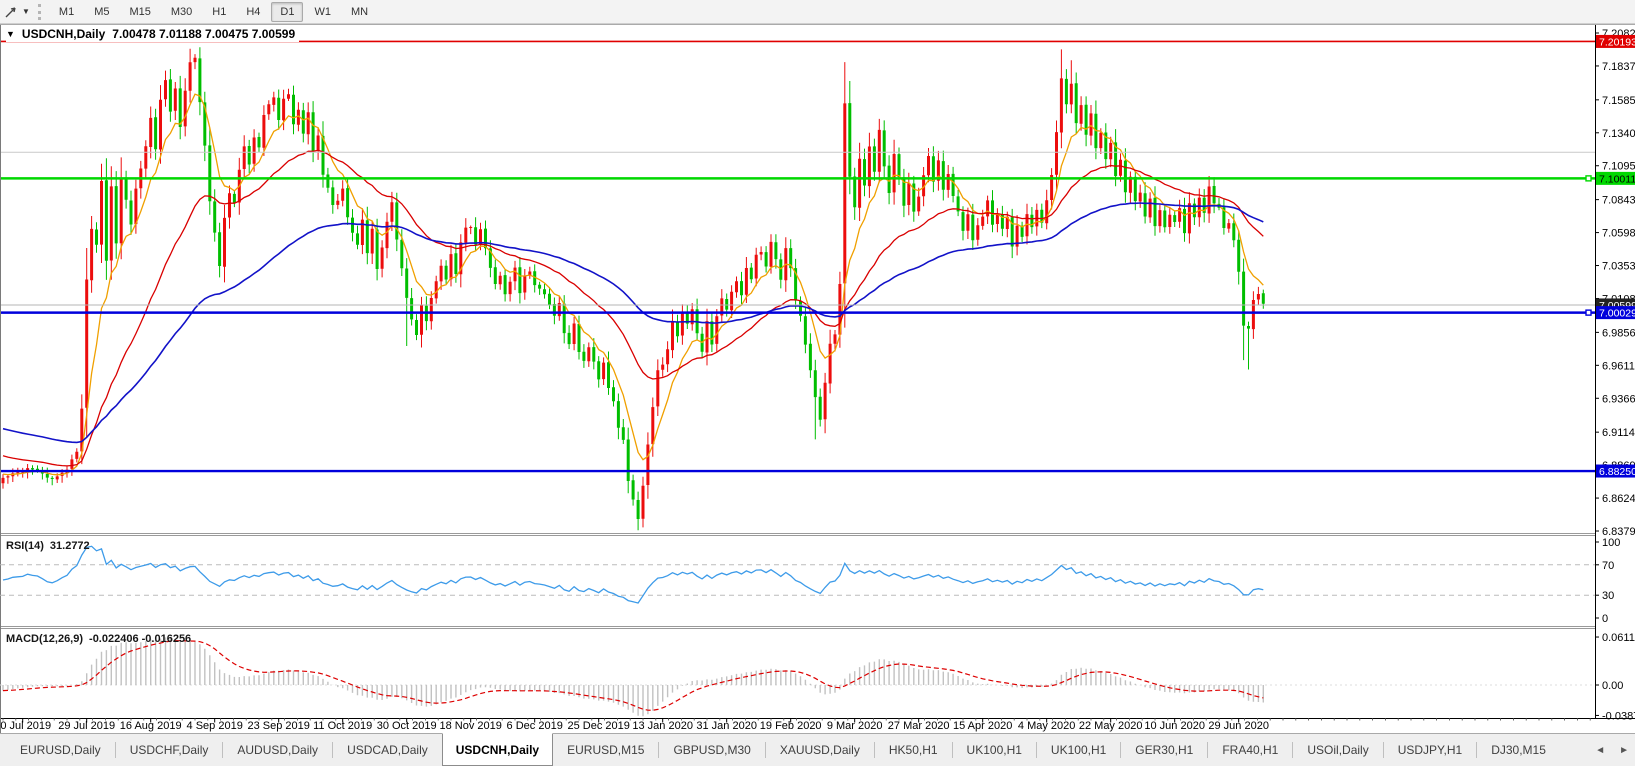  What do you see at coordinates (140, 639) in the screenshot?
I see `macd-value: -0.022406 -0.016256` at bounding box center [140, 639].